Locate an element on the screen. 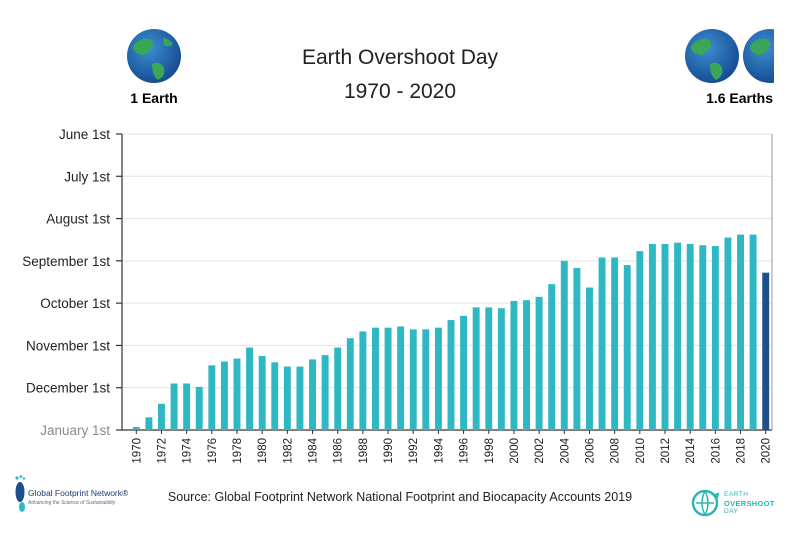 This screenshot has height=535, width=800. partial-earth-globe-icon is located at coordinates (758, 56).